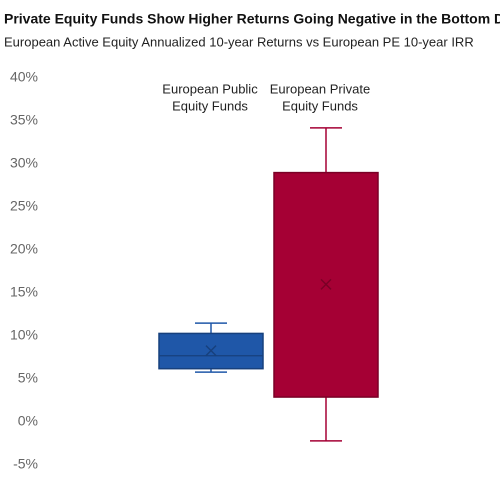  What do you see at coordinates (24, 163) in the screenshot?
I see `y-tick-label: 30%` at bounding box center [24, 163].